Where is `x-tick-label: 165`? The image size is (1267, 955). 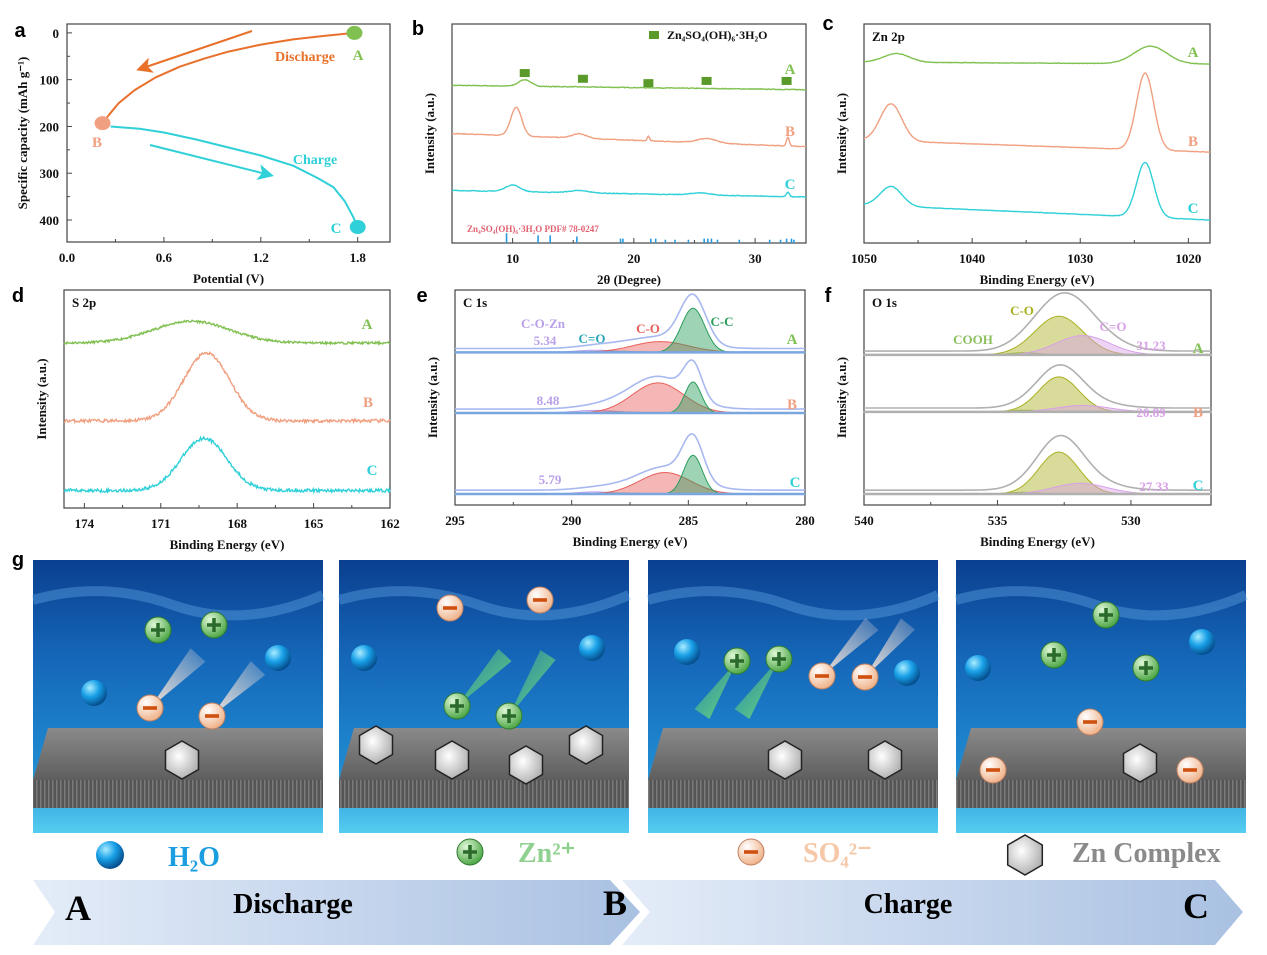 x-tick-label: 165 is located at coordinates (314, 523).